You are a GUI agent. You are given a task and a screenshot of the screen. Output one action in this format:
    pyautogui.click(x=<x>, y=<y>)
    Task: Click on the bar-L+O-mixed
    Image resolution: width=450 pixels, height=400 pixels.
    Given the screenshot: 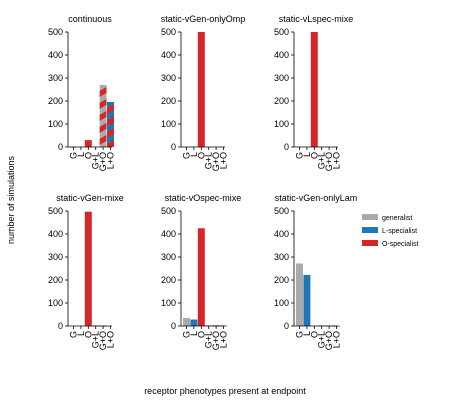 What is the action you would take?
    pyautogui.click(x=110, y=124)
    